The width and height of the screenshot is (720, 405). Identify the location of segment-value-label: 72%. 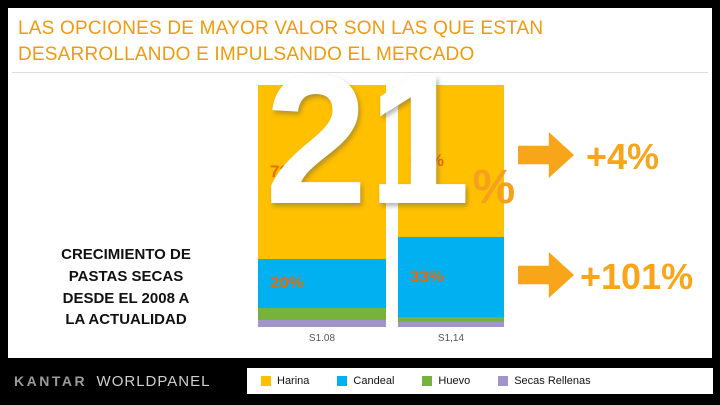
(287, 172).